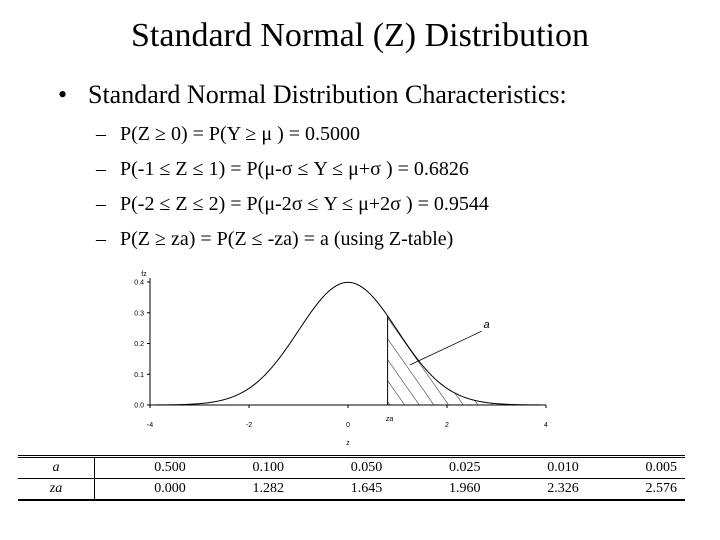 The width and height of the screenshot is (720, 540). What do you see at coordinates (348, 343) in the screenshot?
I see `density-curve` at bounding box center [348, 343].